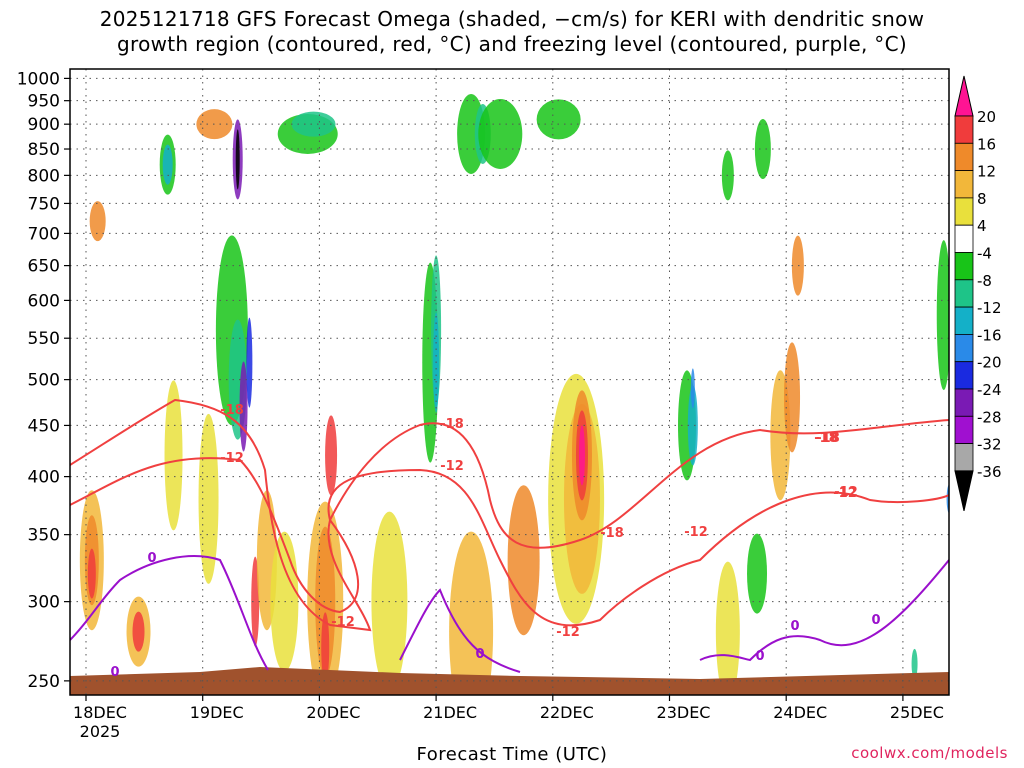 The width and height of the screenshot is (1024, 768). I want to click on y-tick-label: 700, so click(44, 234).